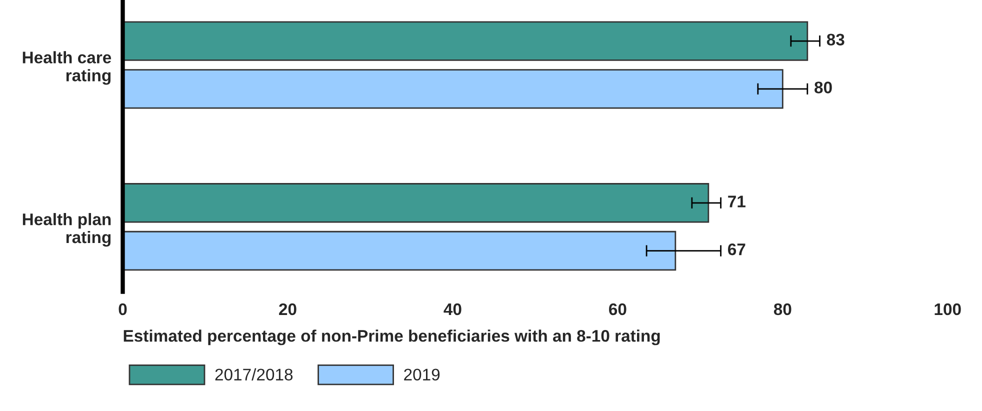 The image size is (982, 411). Describe the element at coordinates (823, 88) in the screenshot. I see `data-label: 80` at that location.